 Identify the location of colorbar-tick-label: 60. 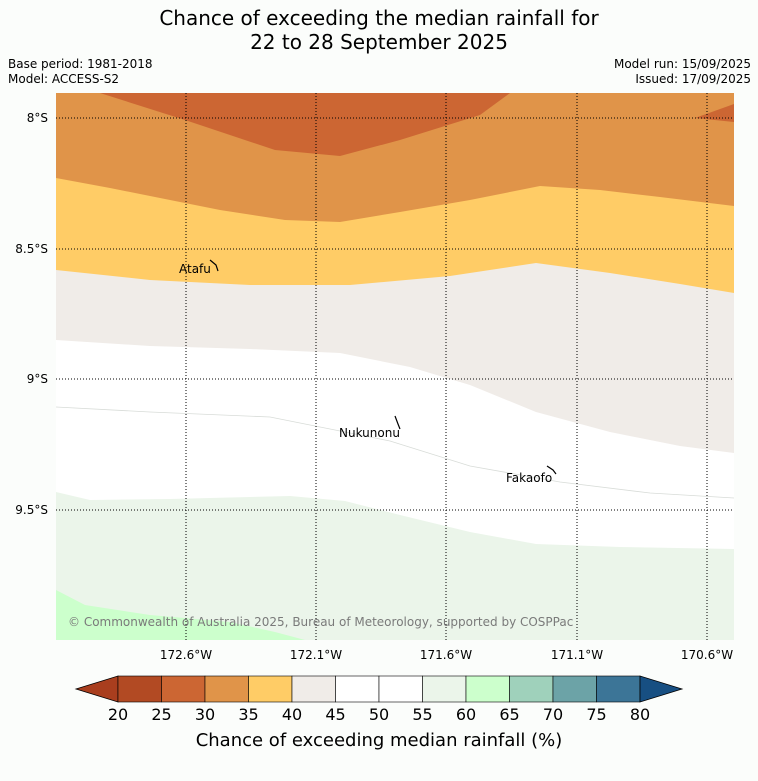
(466, 714).